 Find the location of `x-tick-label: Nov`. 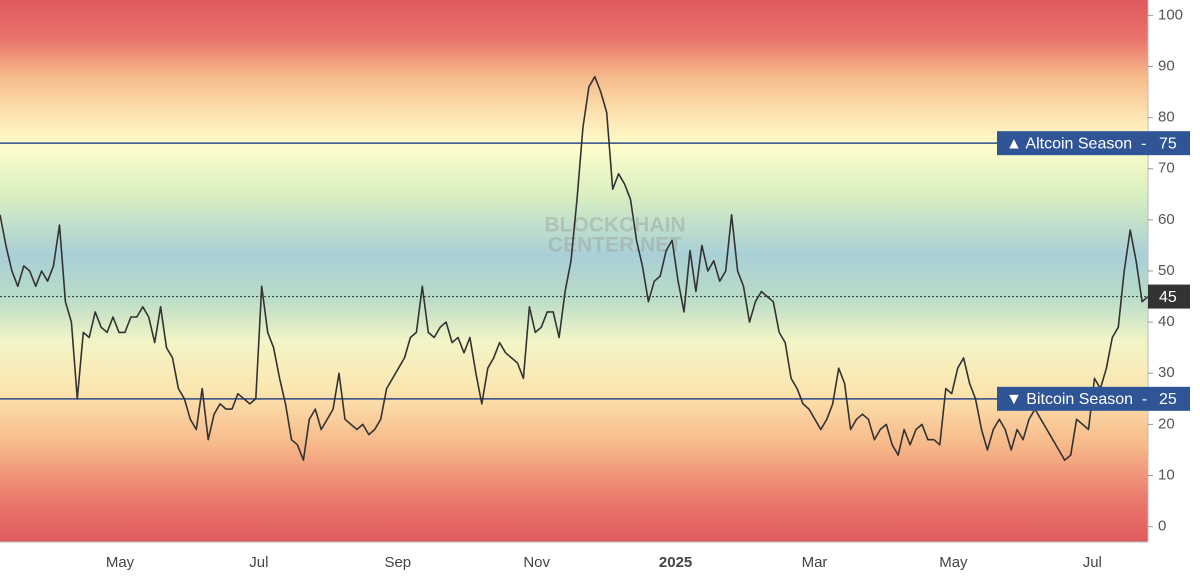

x-tick-label: Nov is located at coordinates (536, 562).